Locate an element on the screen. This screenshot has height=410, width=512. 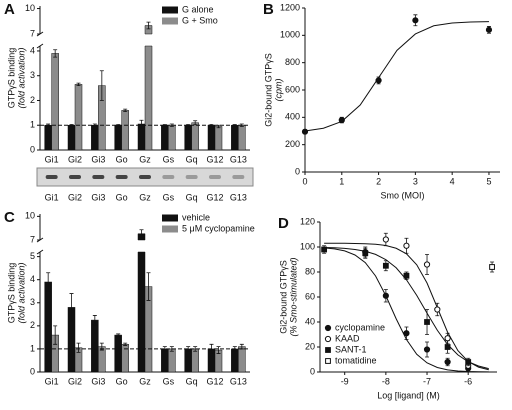
y-tick-label: 1 is located at coordinates (32, 348).